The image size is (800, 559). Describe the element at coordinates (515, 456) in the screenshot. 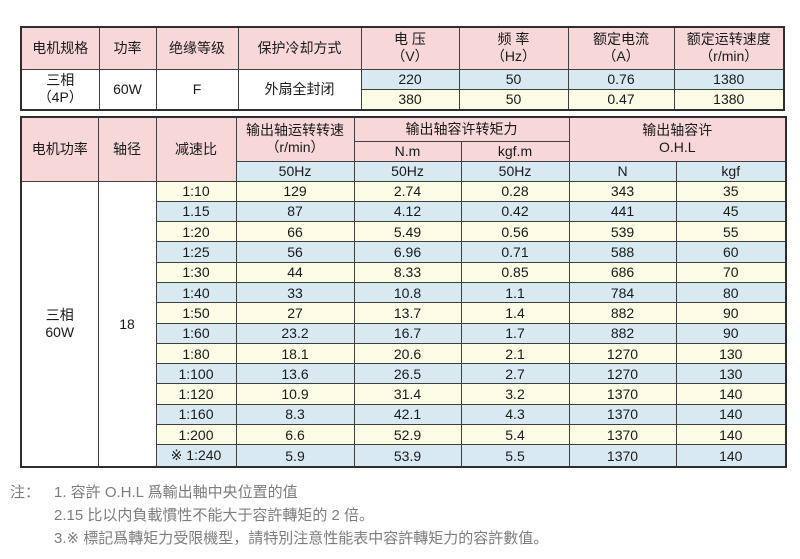

I see `torque-kgfm-cell: 5.5` at that location.